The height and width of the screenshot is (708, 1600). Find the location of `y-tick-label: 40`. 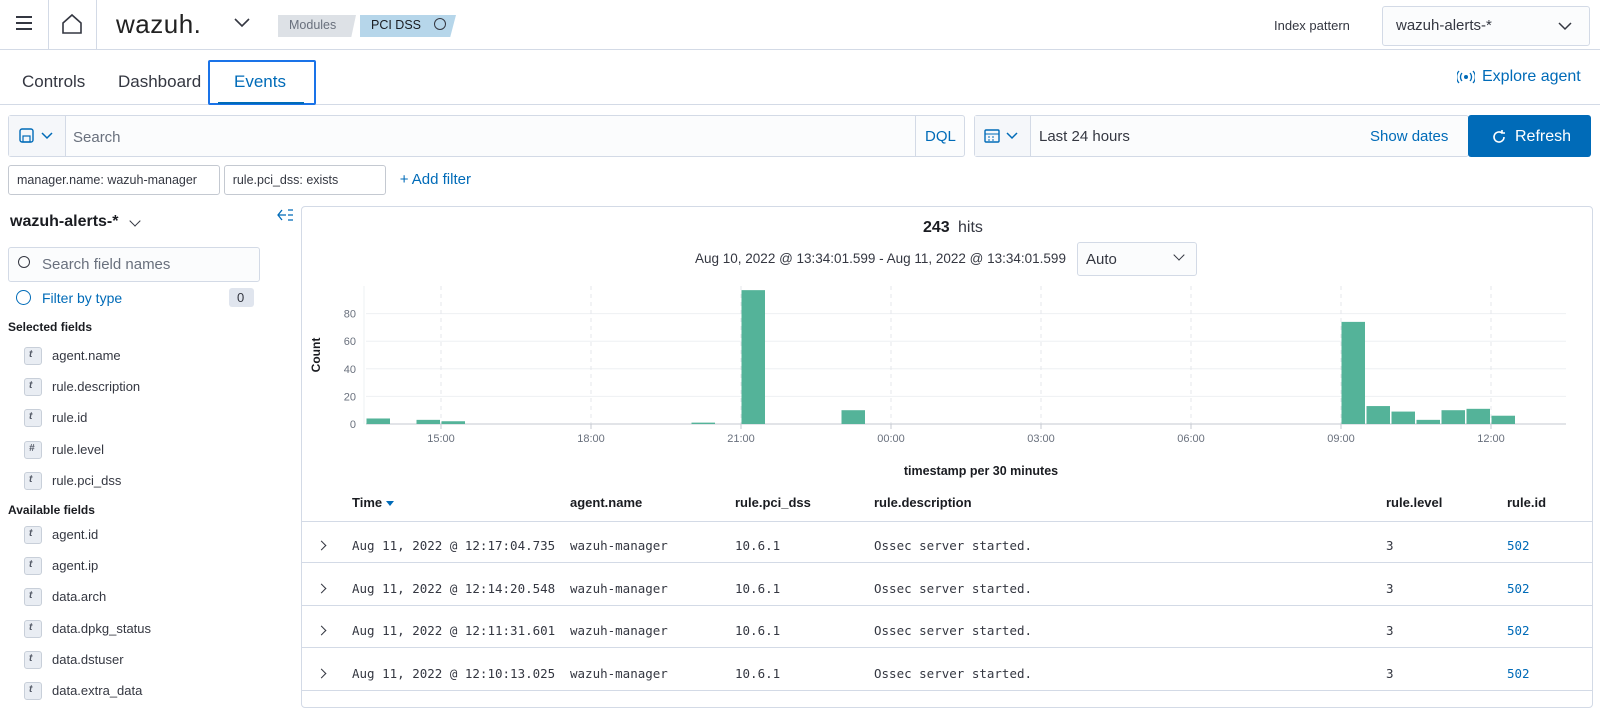

y-tick-label: 40 is located at coordinates (350, 370).